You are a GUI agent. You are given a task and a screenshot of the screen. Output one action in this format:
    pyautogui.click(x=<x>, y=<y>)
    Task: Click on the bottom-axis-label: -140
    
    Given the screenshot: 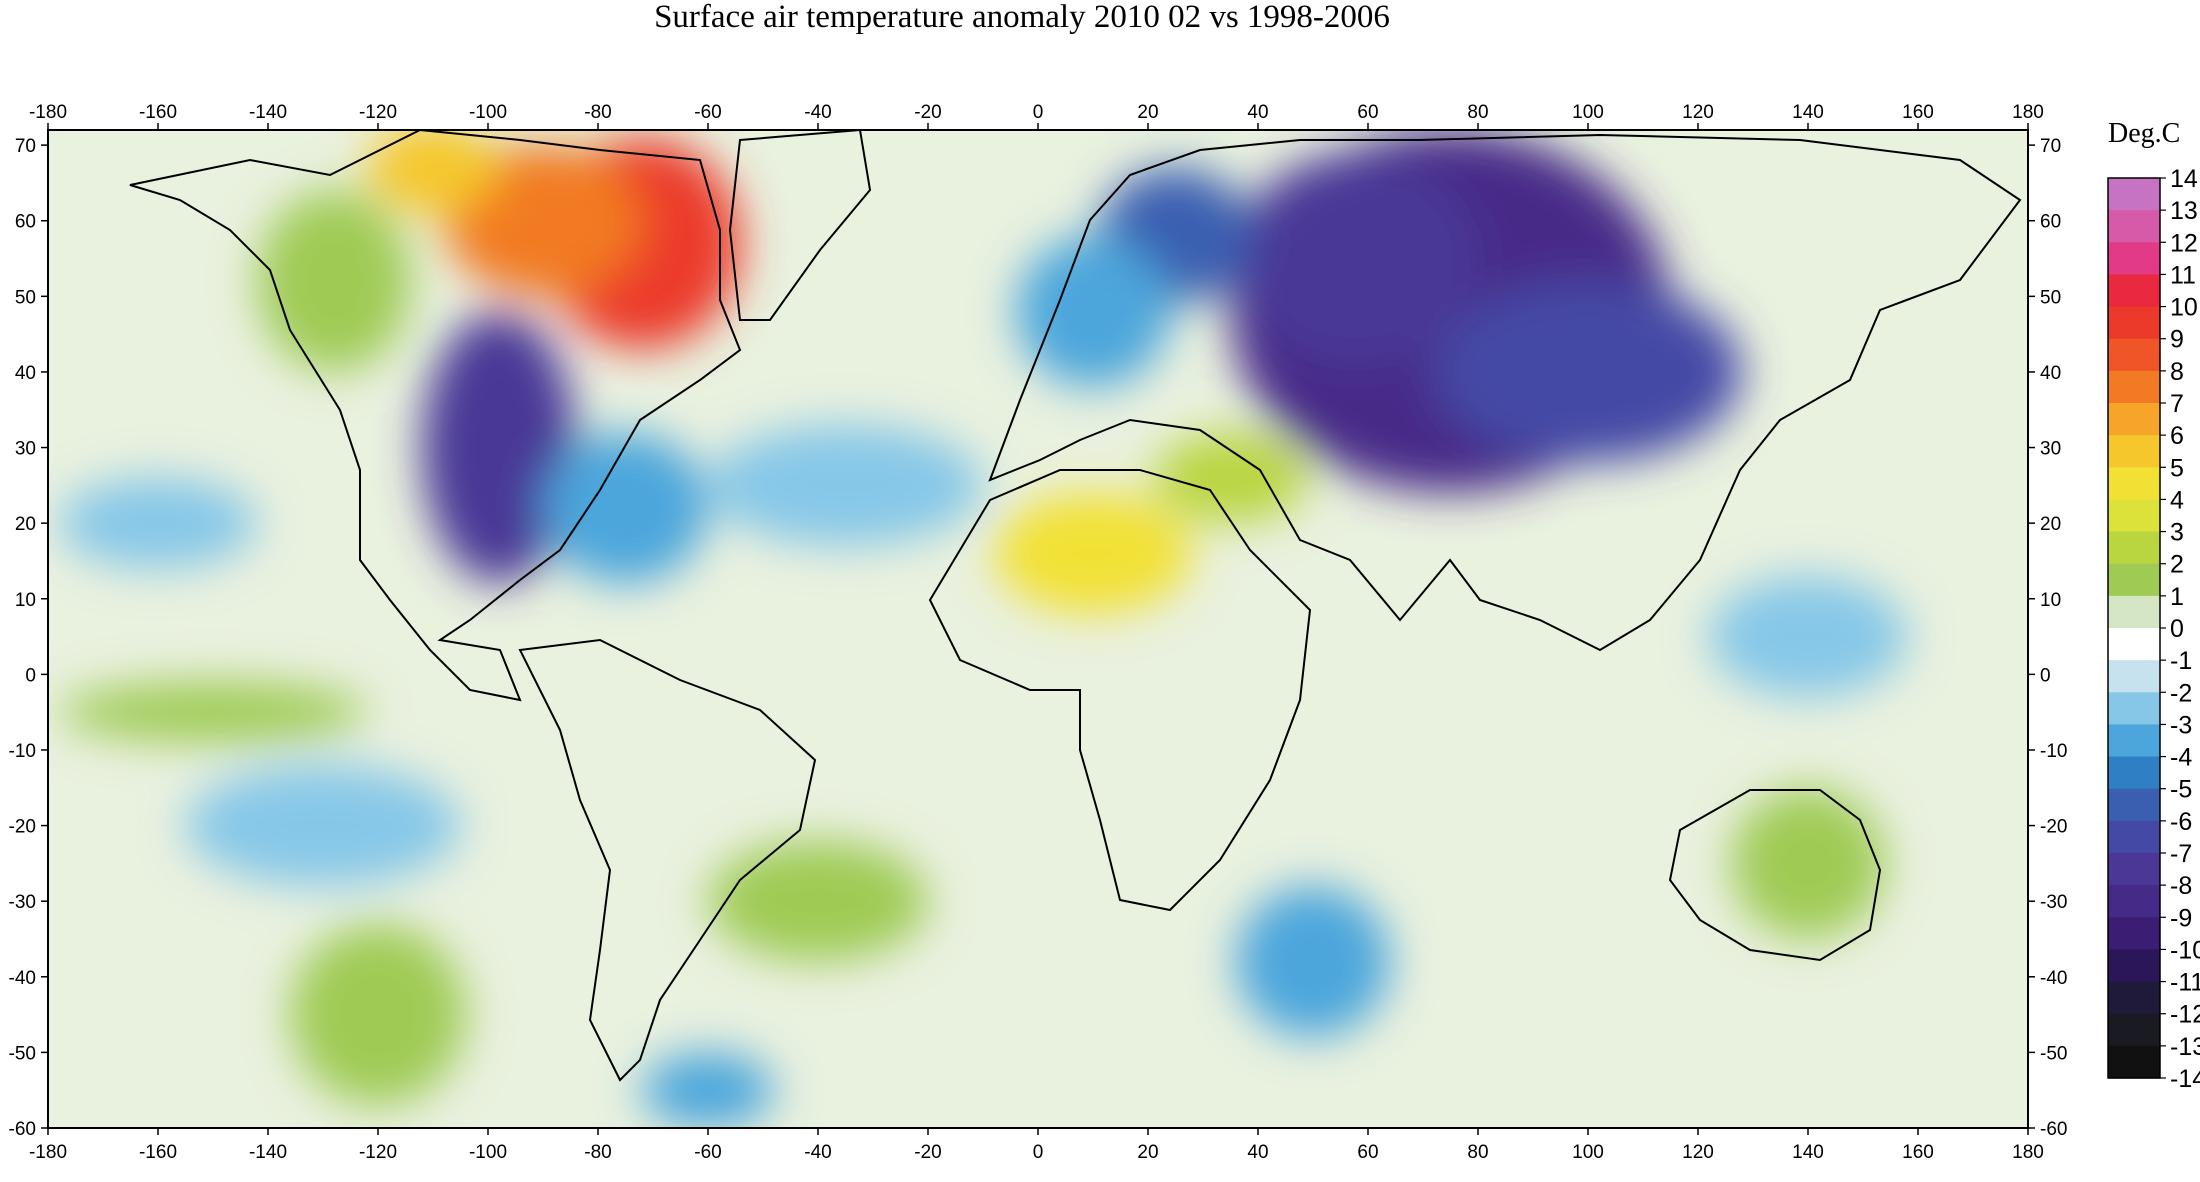 What is the action you would take?
    pyautogui.click(x=268, y=1152)
    